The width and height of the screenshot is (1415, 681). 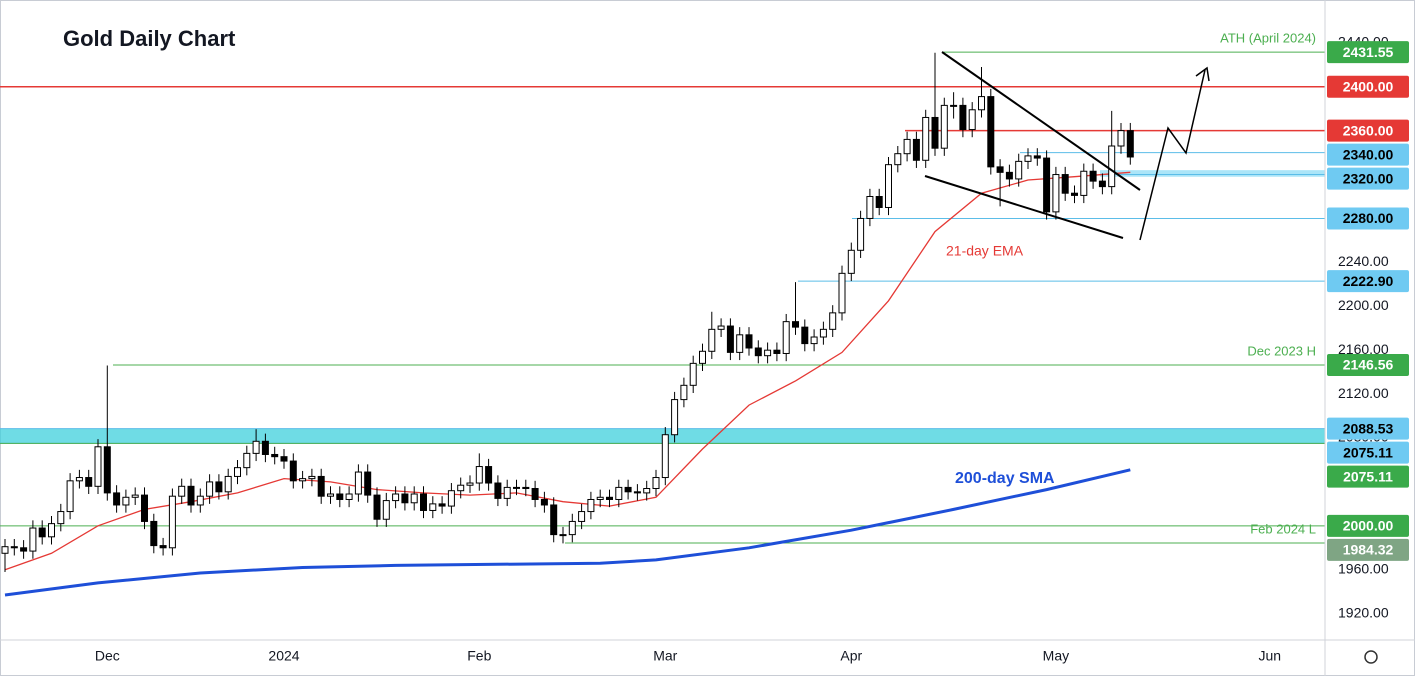 I want to click on settings-icon, so click(x=1371, y=657).